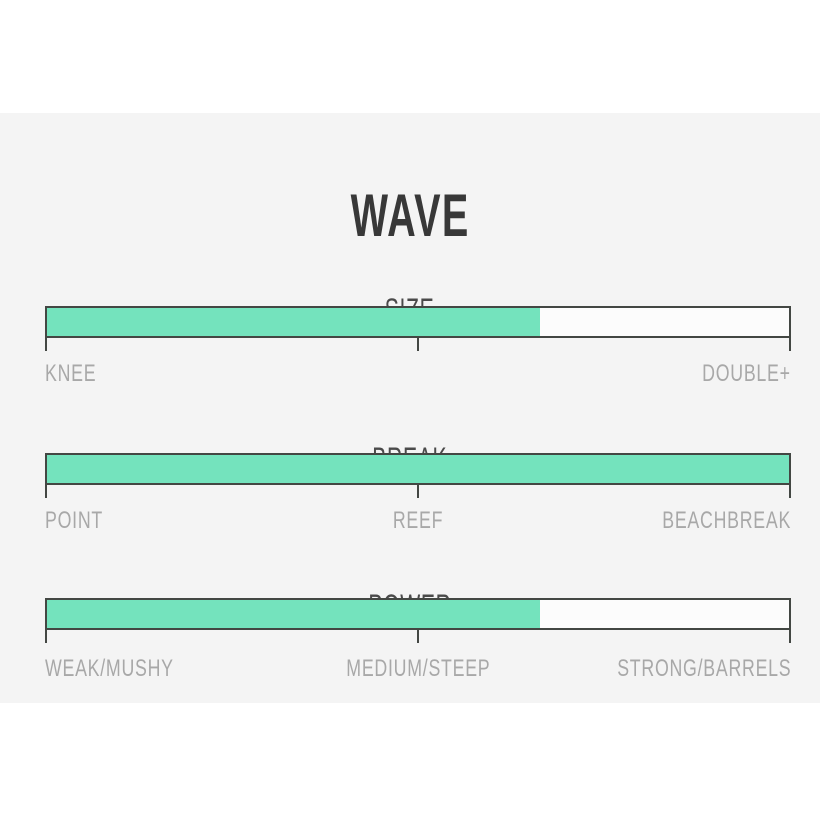  What do you see at coordinates (418, 636) in the screenshot?
I see `power-tick-center` at bounding box center [418, 636].